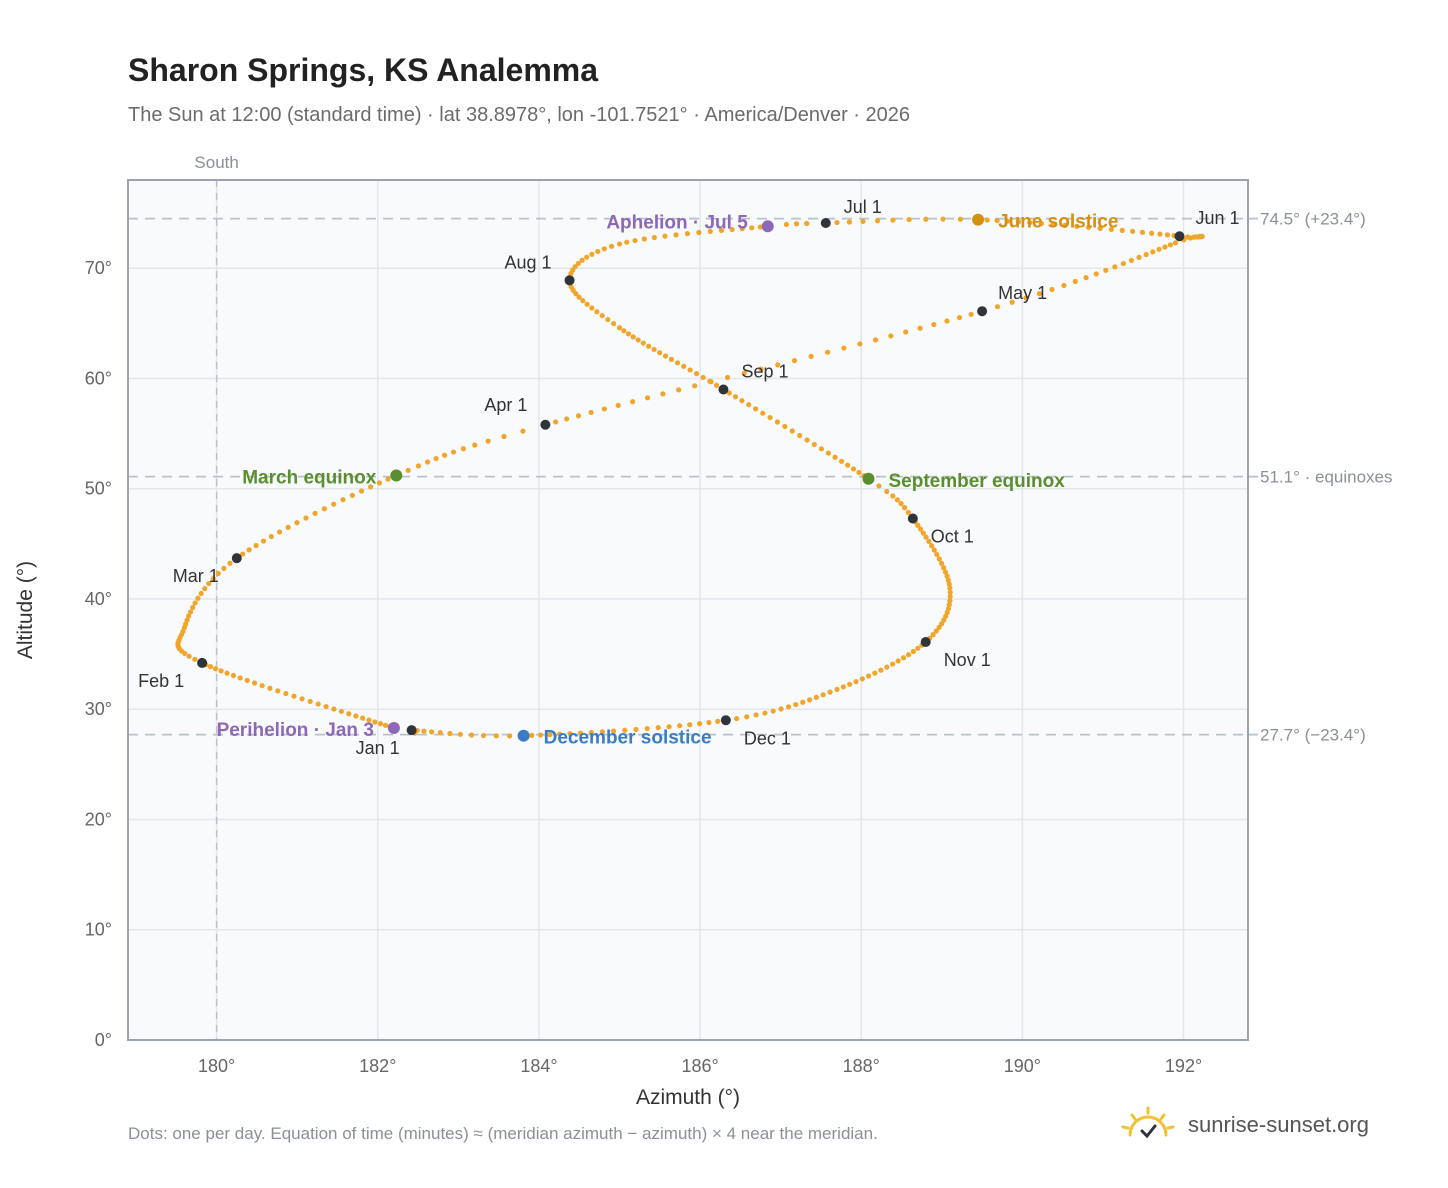 The width and height of the screenshot is (1448, 1188). I want to click on brand-logo: sunrise-sunset.org, so click(1244, 1125).